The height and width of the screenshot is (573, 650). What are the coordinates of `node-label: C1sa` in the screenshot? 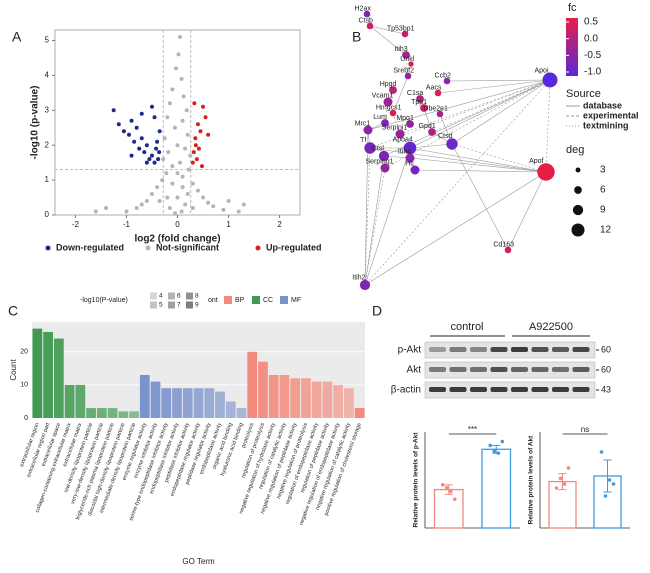 It's located at (415, 93).